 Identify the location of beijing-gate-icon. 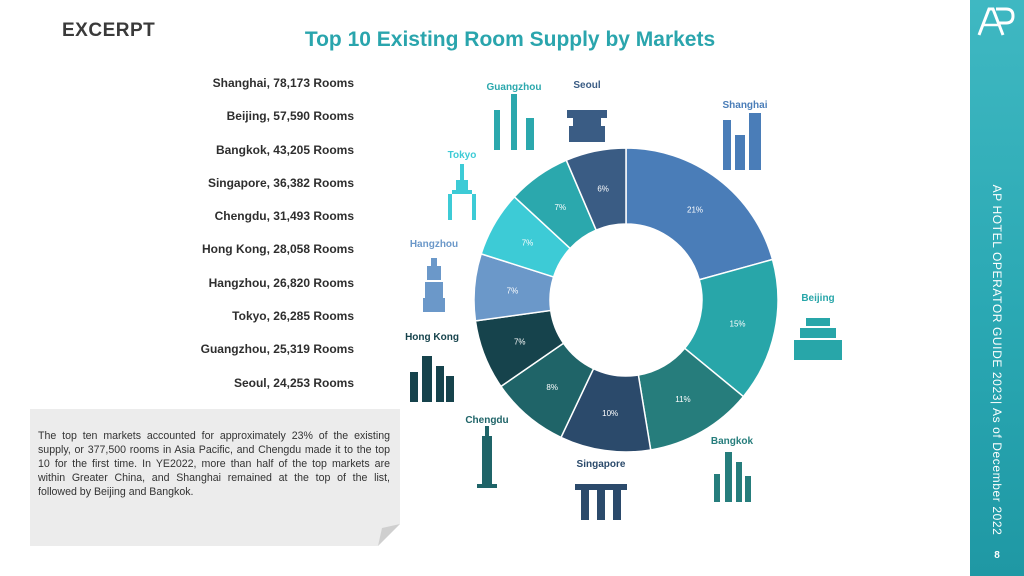
(818, 339).